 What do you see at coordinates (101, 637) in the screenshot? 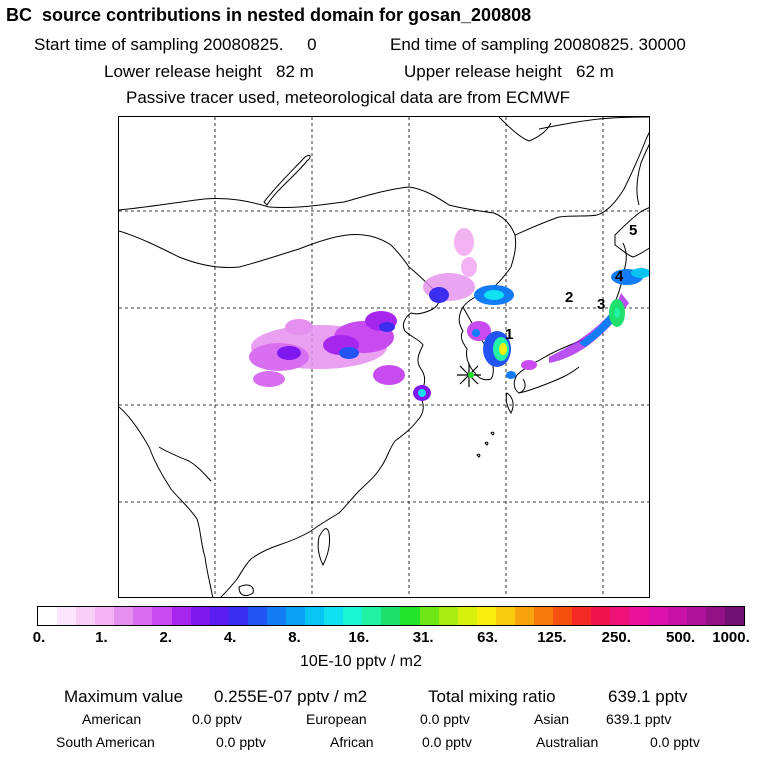
I see `colorbar-tick-label: 1.` at bounding box center [101, 637].